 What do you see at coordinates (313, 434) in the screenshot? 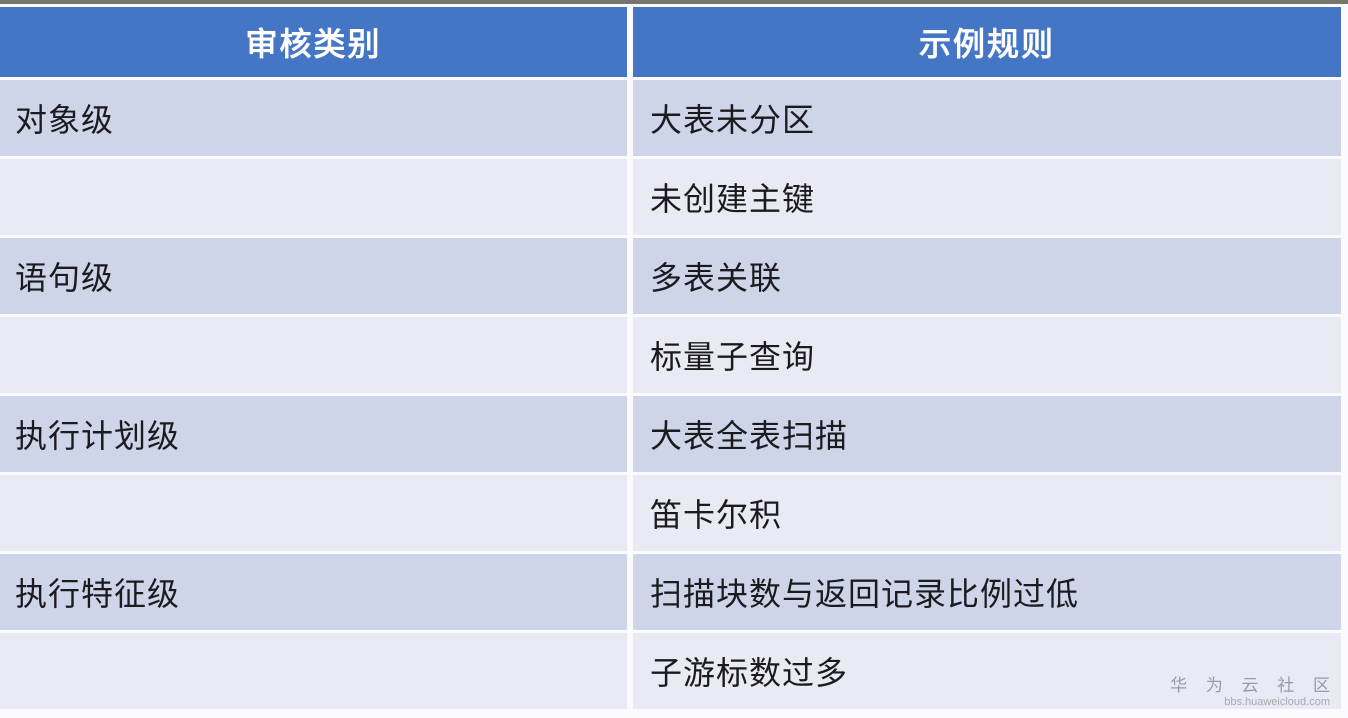
I see `cell-category: 执行计划级` at bounding box center [313, 434].